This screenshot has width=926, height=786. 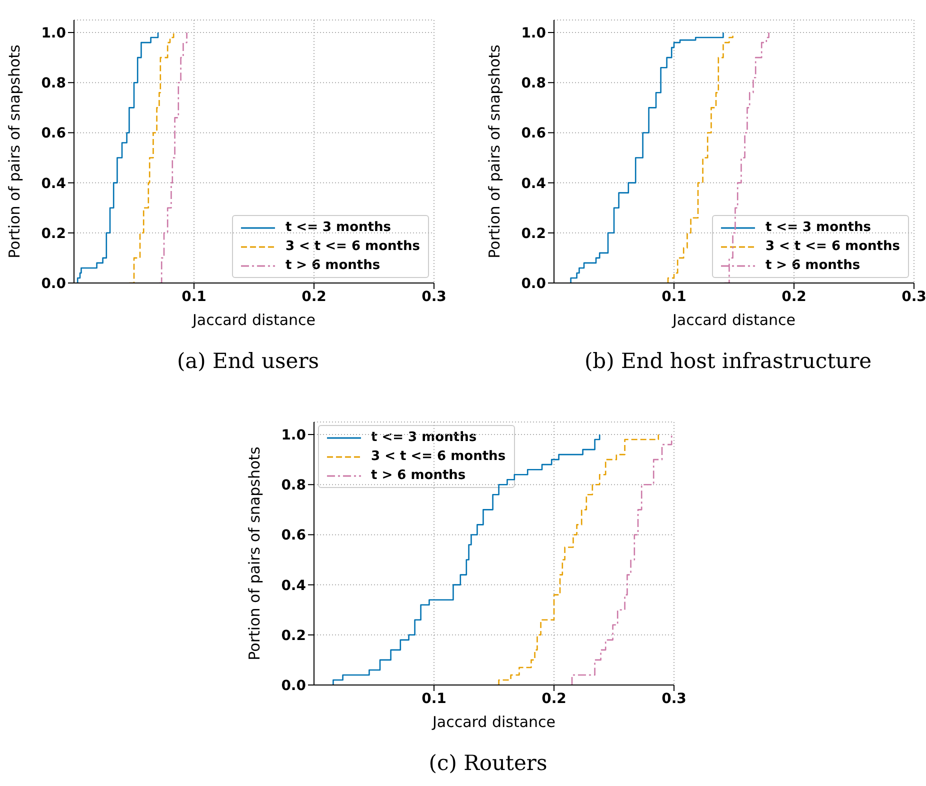 What do you see at coordinates (488, 763) in the screenshot?
I see `text: (c) Routers` at bounding box center [488, 763].